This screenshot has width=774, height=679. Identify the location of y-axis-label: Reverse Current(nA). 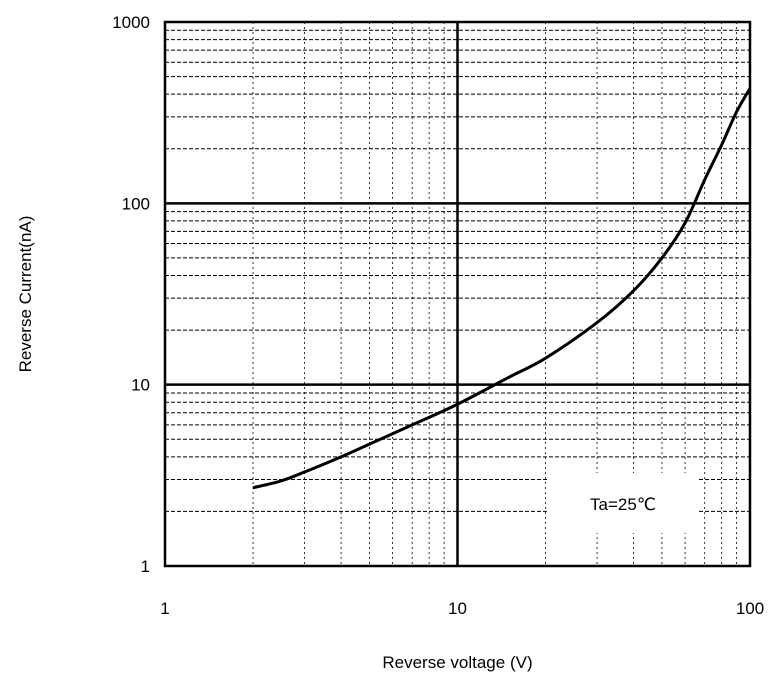
(25, 294).